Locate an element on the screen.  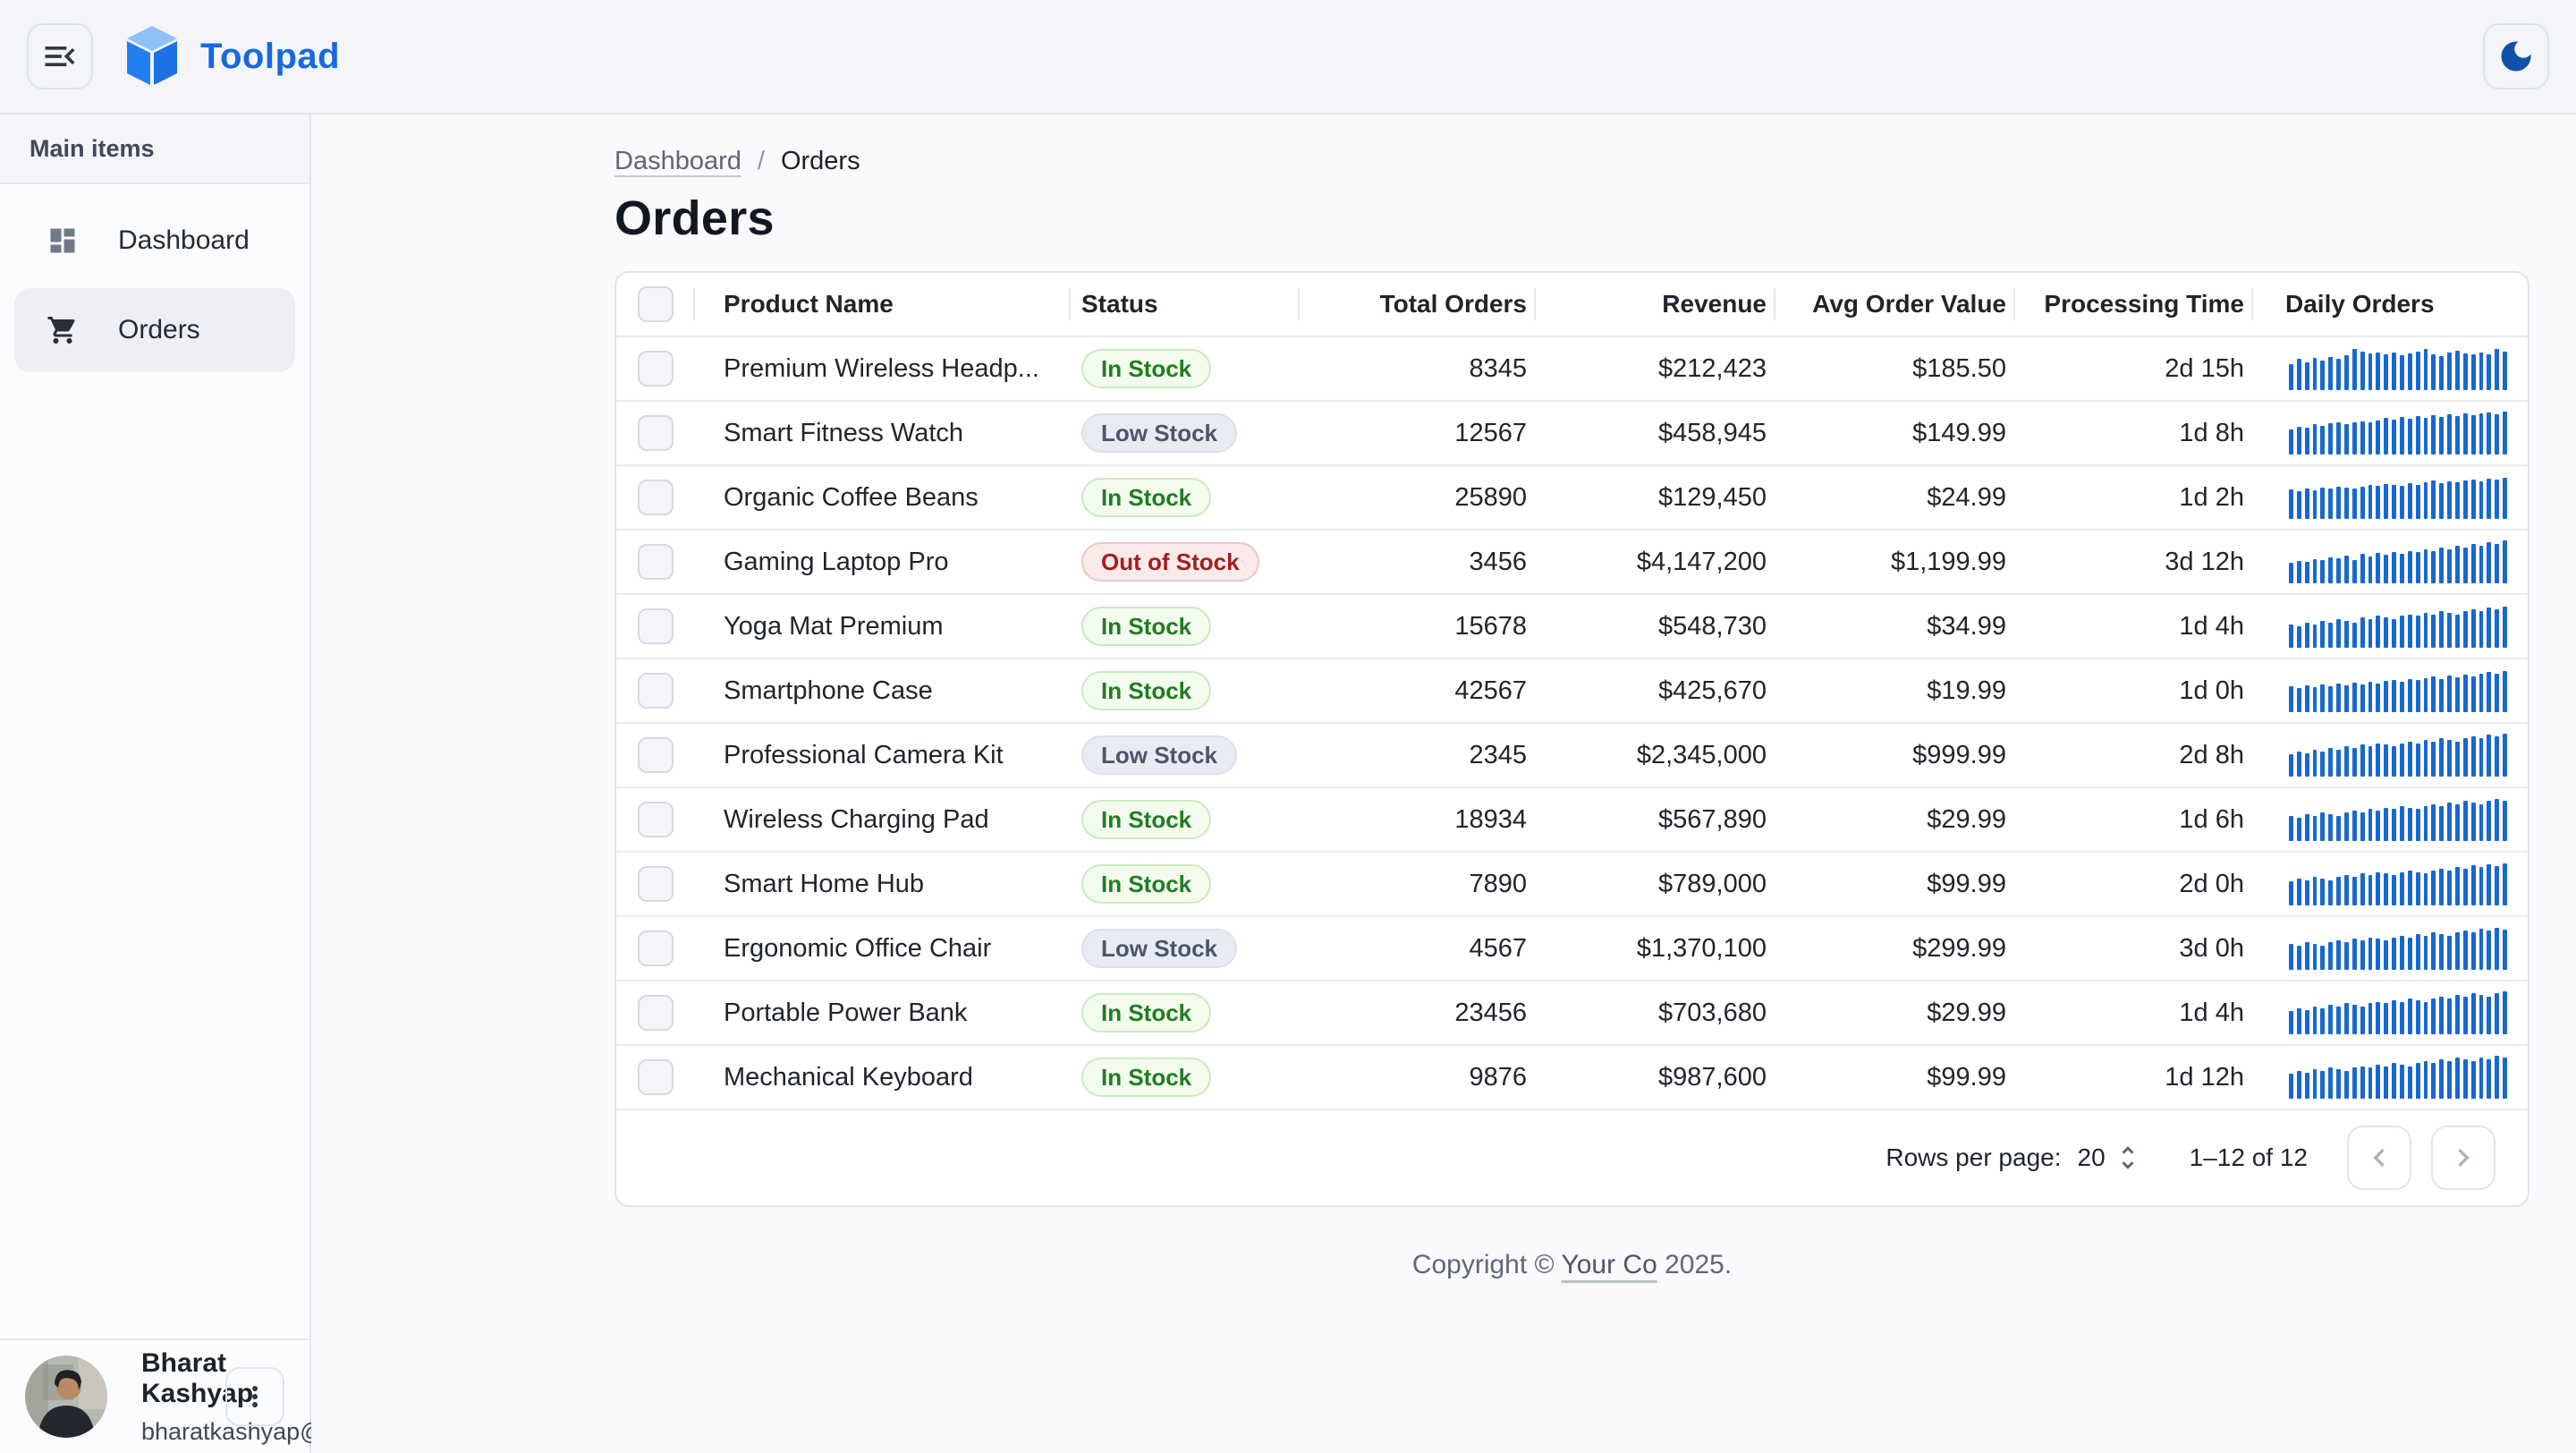
total-orders-cell: 4567 is located at coordinates (1498, 948).